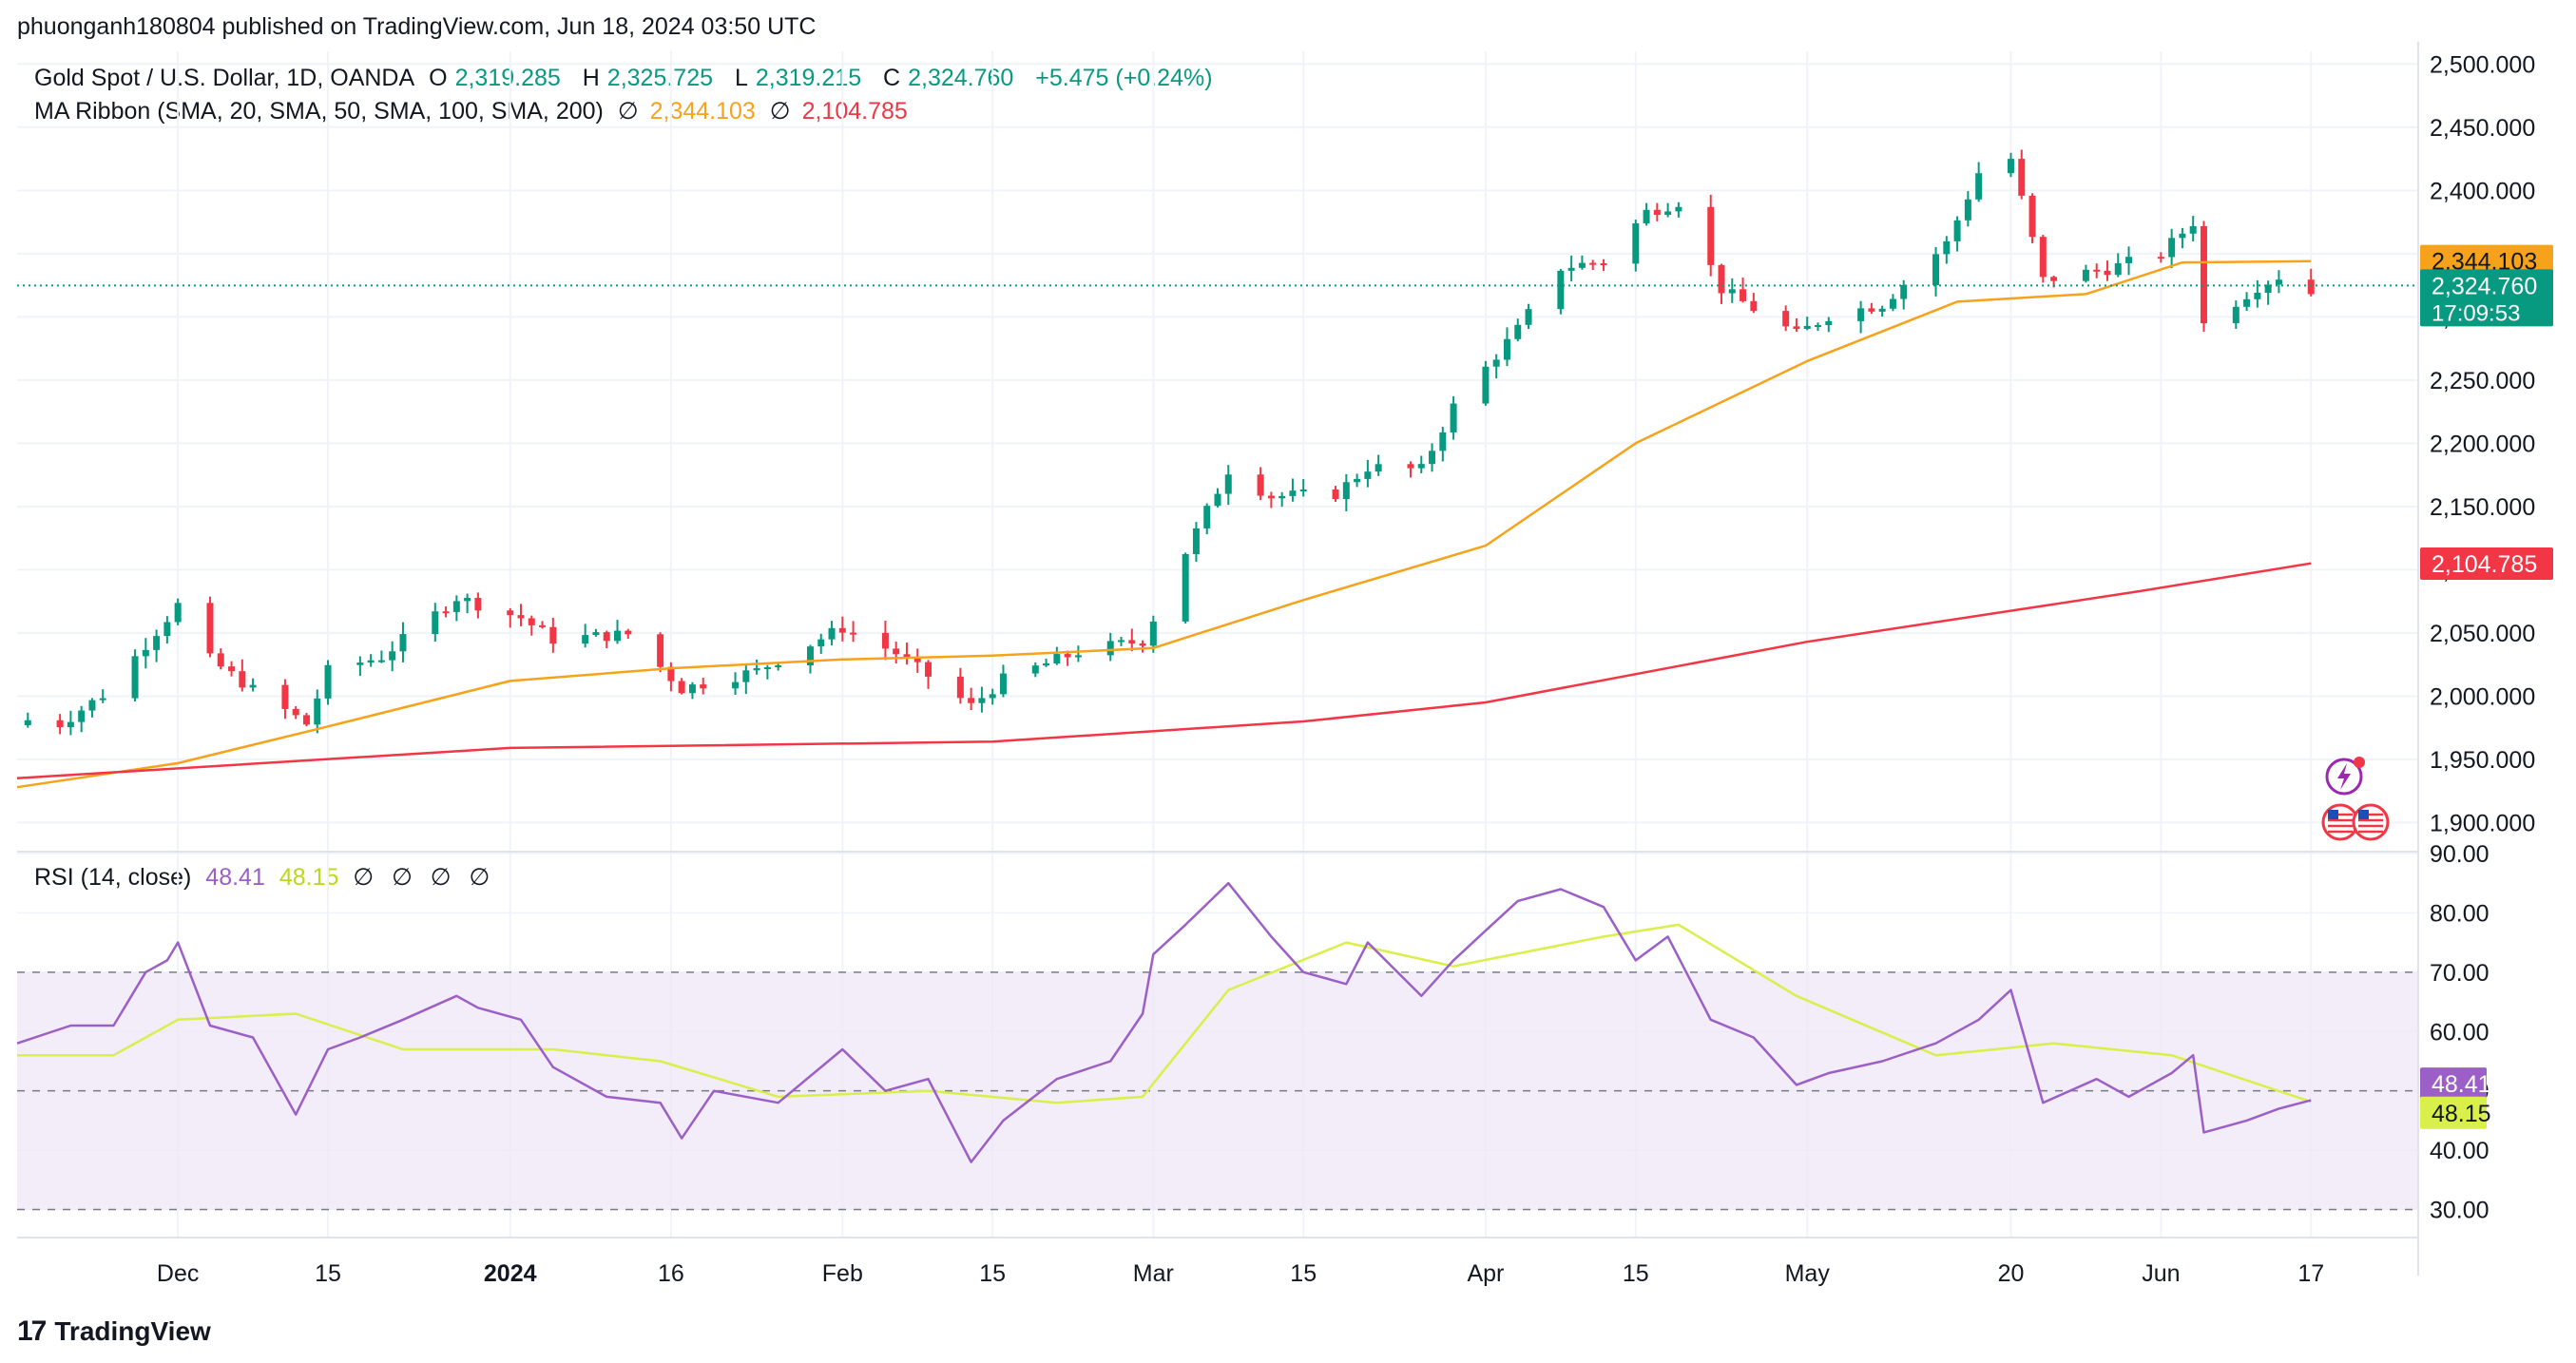 Image resolution: width=2576 pixels, height=1363 pixels. What do you see at coordinates (671, 1273) in the screenshot?
I see `time-tick-label: 16` at bounding box center [671, 1273].